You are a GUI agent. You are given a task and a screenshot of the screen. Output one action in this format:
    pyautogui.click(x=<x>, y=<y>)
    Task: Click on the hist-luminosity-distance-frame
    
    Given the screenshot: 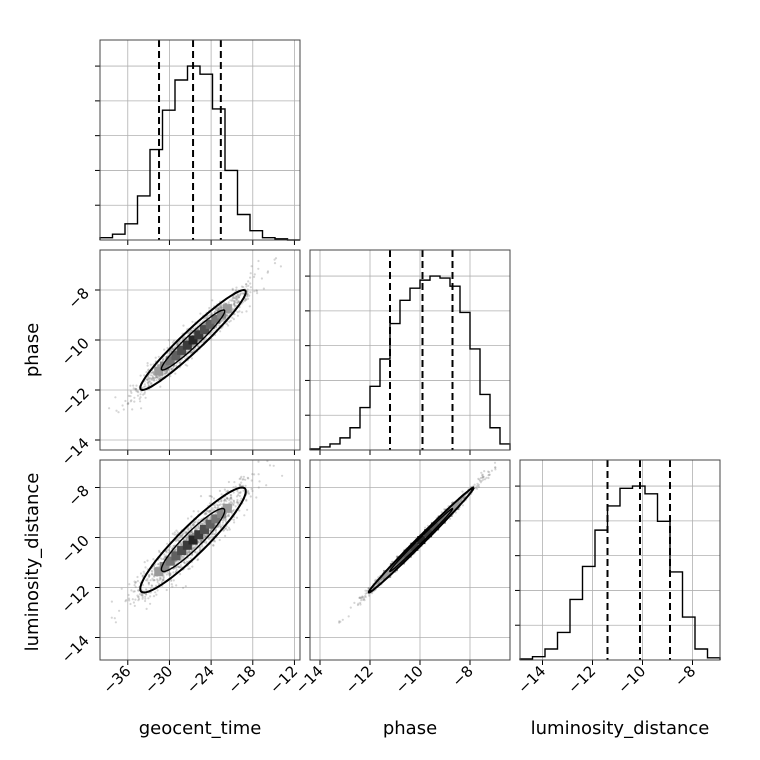 What is the action you would take?
    pyautogui.click(x=620, y=560)
    